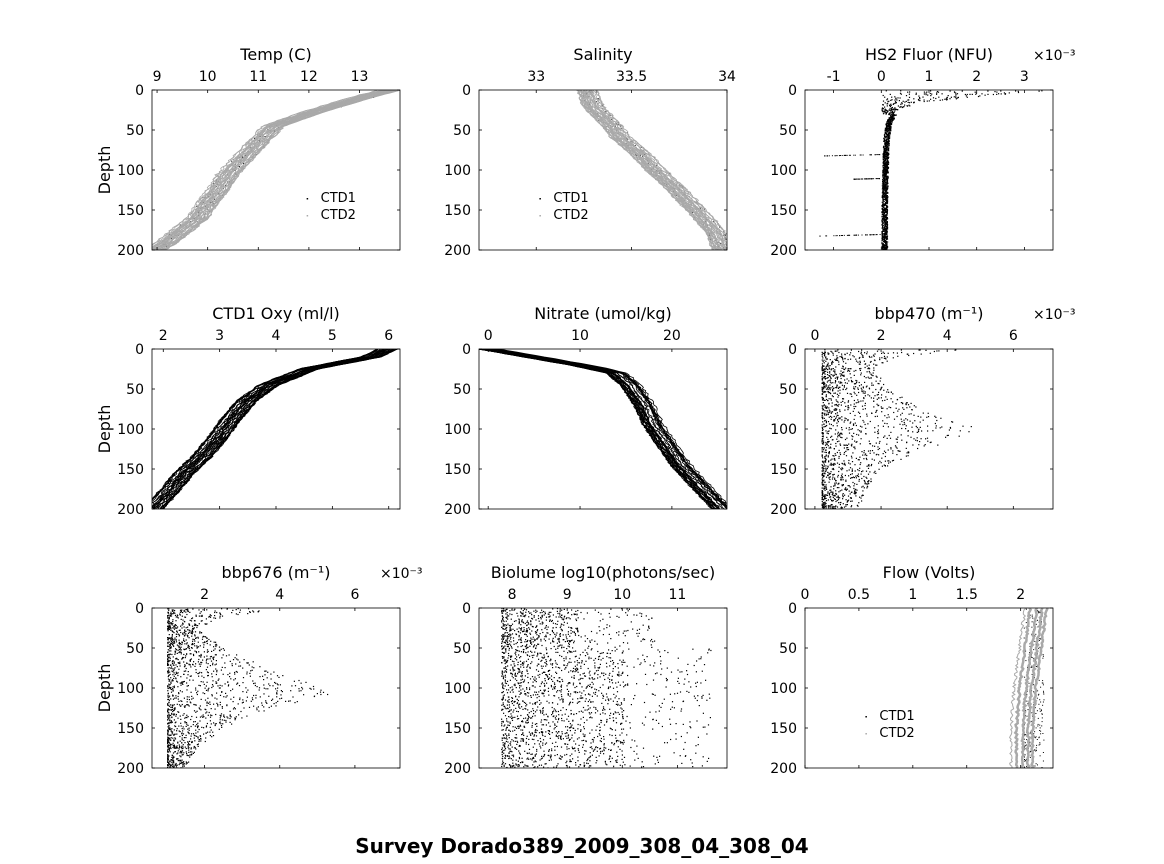  Describe the element at coordinates (265, 168) in the screenshot. I see `profile-line` at that location.